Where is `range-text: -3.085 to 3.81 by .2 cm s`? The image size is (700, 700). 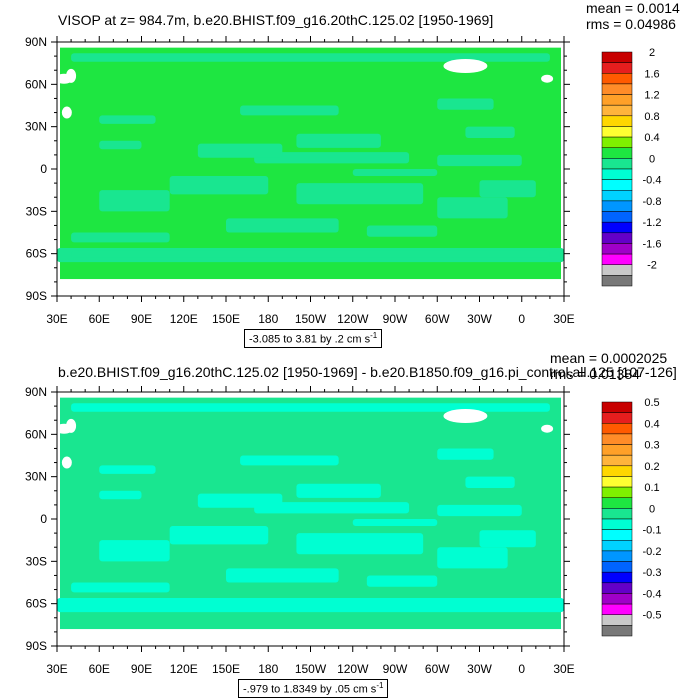 range-text: -3.085 to 3.81 by .2 cm s is located at coordinates (310, 339).